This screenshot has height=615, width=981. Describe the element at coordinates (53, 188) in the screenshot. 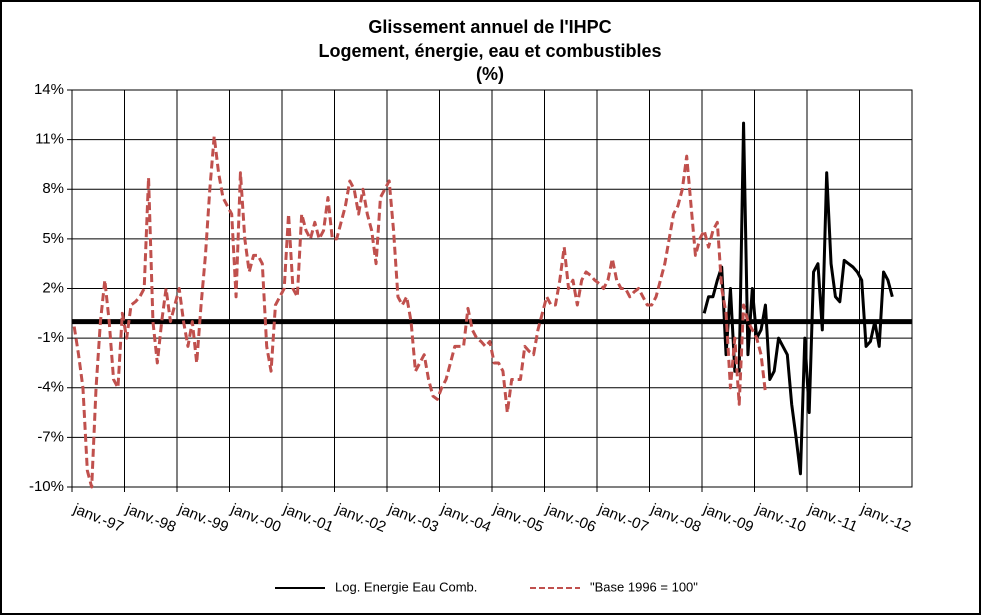

I see `y-tick-label: 8%` at that location.